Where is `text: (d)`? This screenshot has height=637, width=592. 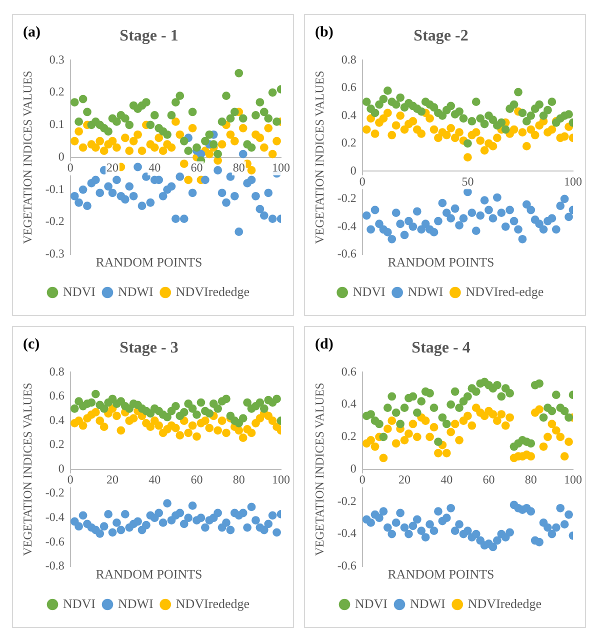 text: (d) is located at coordinates (324, 344).